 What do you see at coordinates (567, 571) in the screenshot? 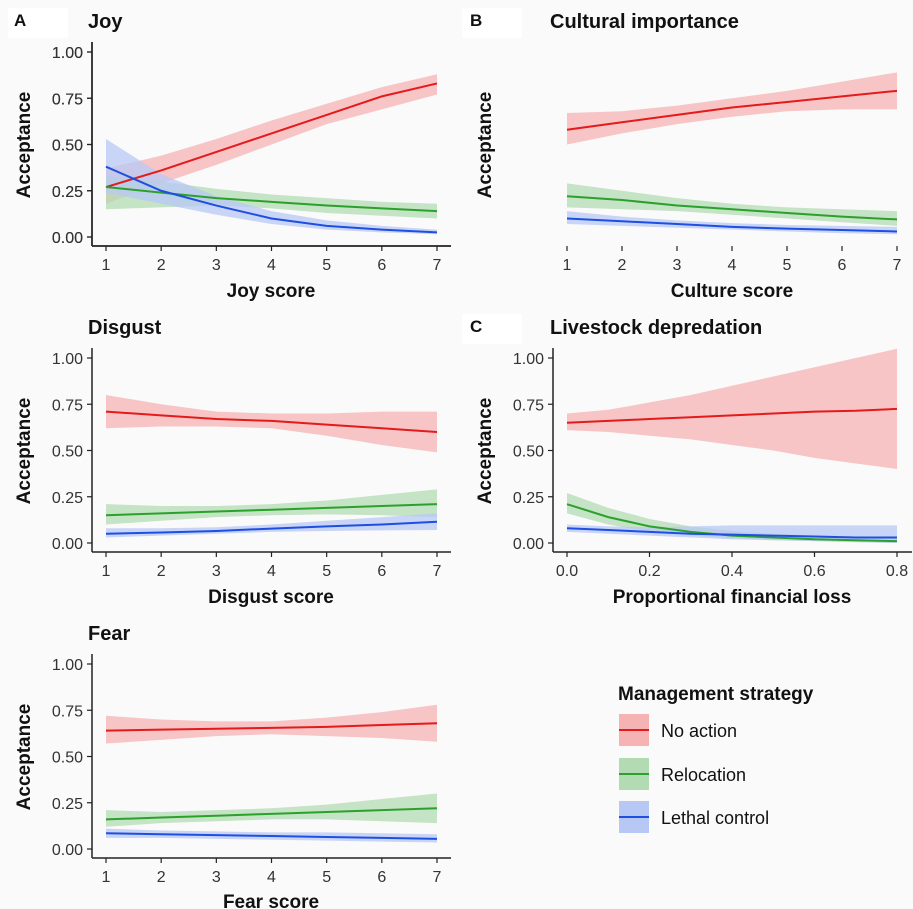
I see `x-tick-label: 0.0` at bounding box center [567, 571].